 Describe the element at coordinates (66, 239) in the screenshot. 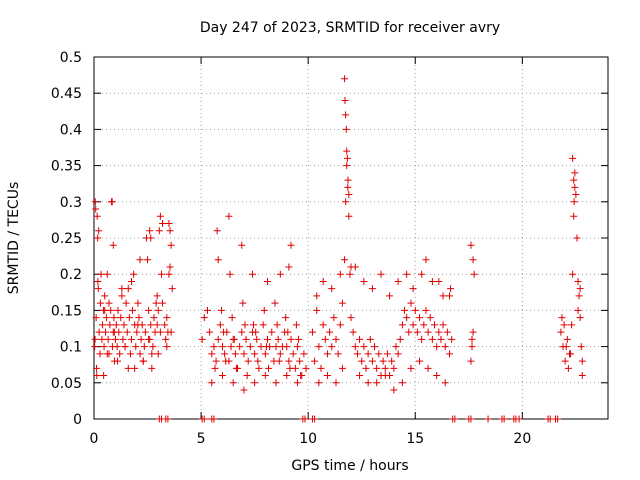

I see `y-tick-label: 0.25` at that location.